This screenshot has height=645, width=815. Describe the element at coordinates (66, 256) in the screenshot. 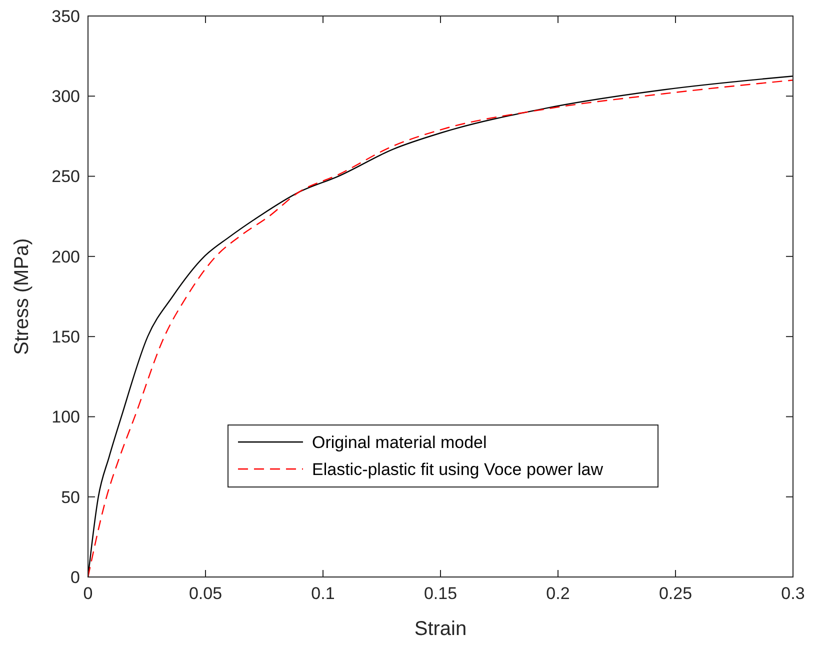

I see `y-tick-label: 200` at that location.